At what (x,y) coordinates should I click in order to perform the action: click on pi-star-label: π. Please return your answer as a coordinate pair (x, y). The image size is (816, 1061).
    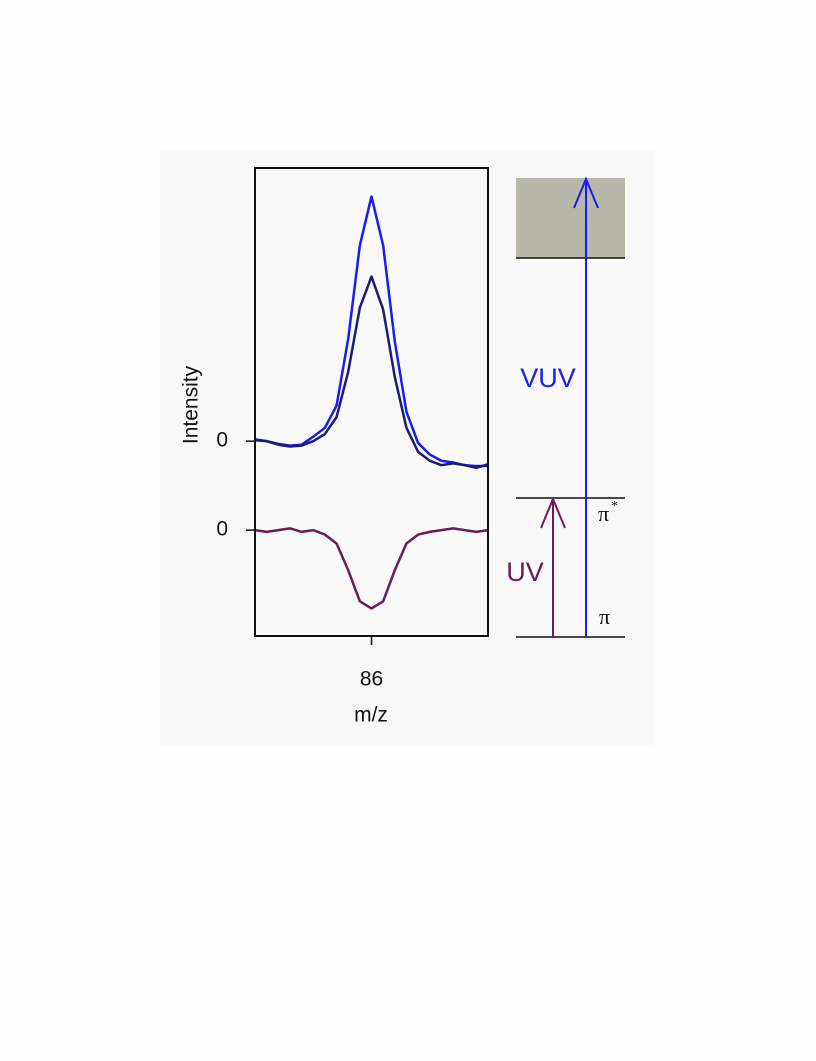
    Looking at the image, I should click on (603, 513).